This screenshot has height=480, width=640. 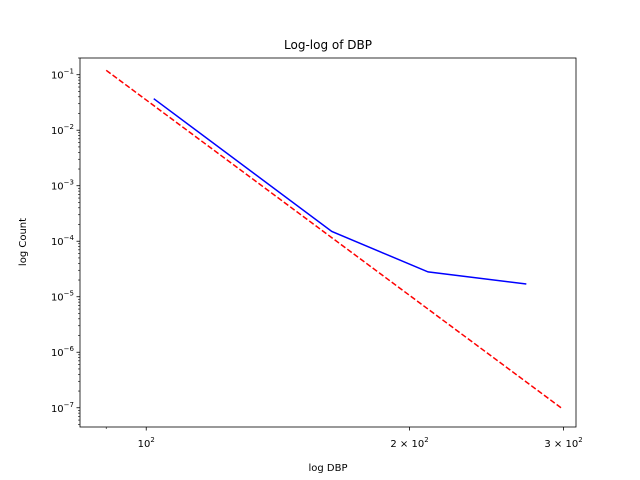 I want to click on y-tick-label: 10⁻⁶, so click(x=63, y=352).